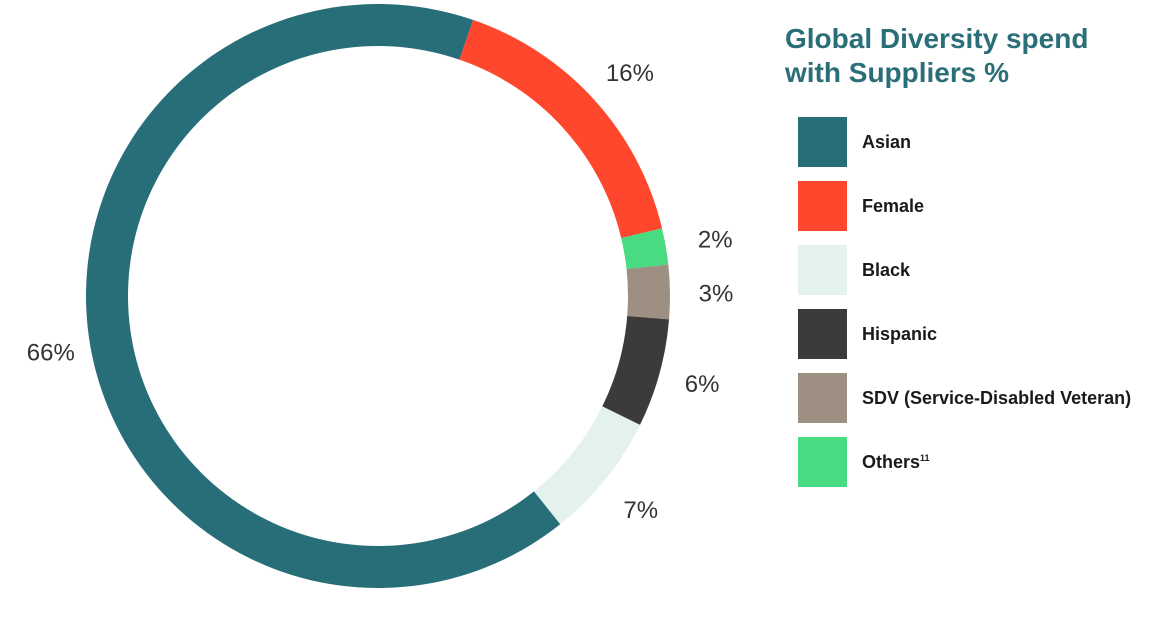 The width and height of the screenshot is (1152, 625). What do you see at coordinates (822, 398) in the screenshot?
I see `legend-swatch-sdv` at bounding box center [822, 398].